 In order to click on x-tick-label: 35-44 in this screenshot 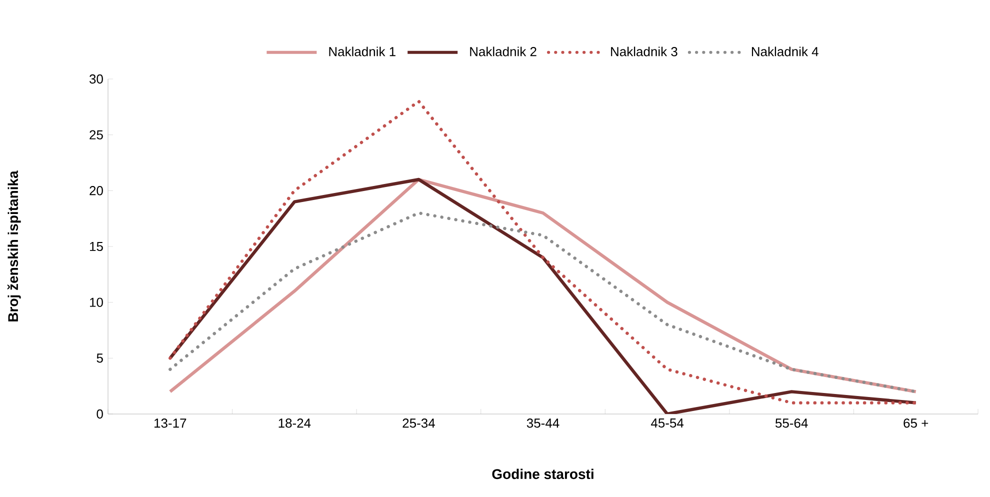, I will do `click(543, 423)`.